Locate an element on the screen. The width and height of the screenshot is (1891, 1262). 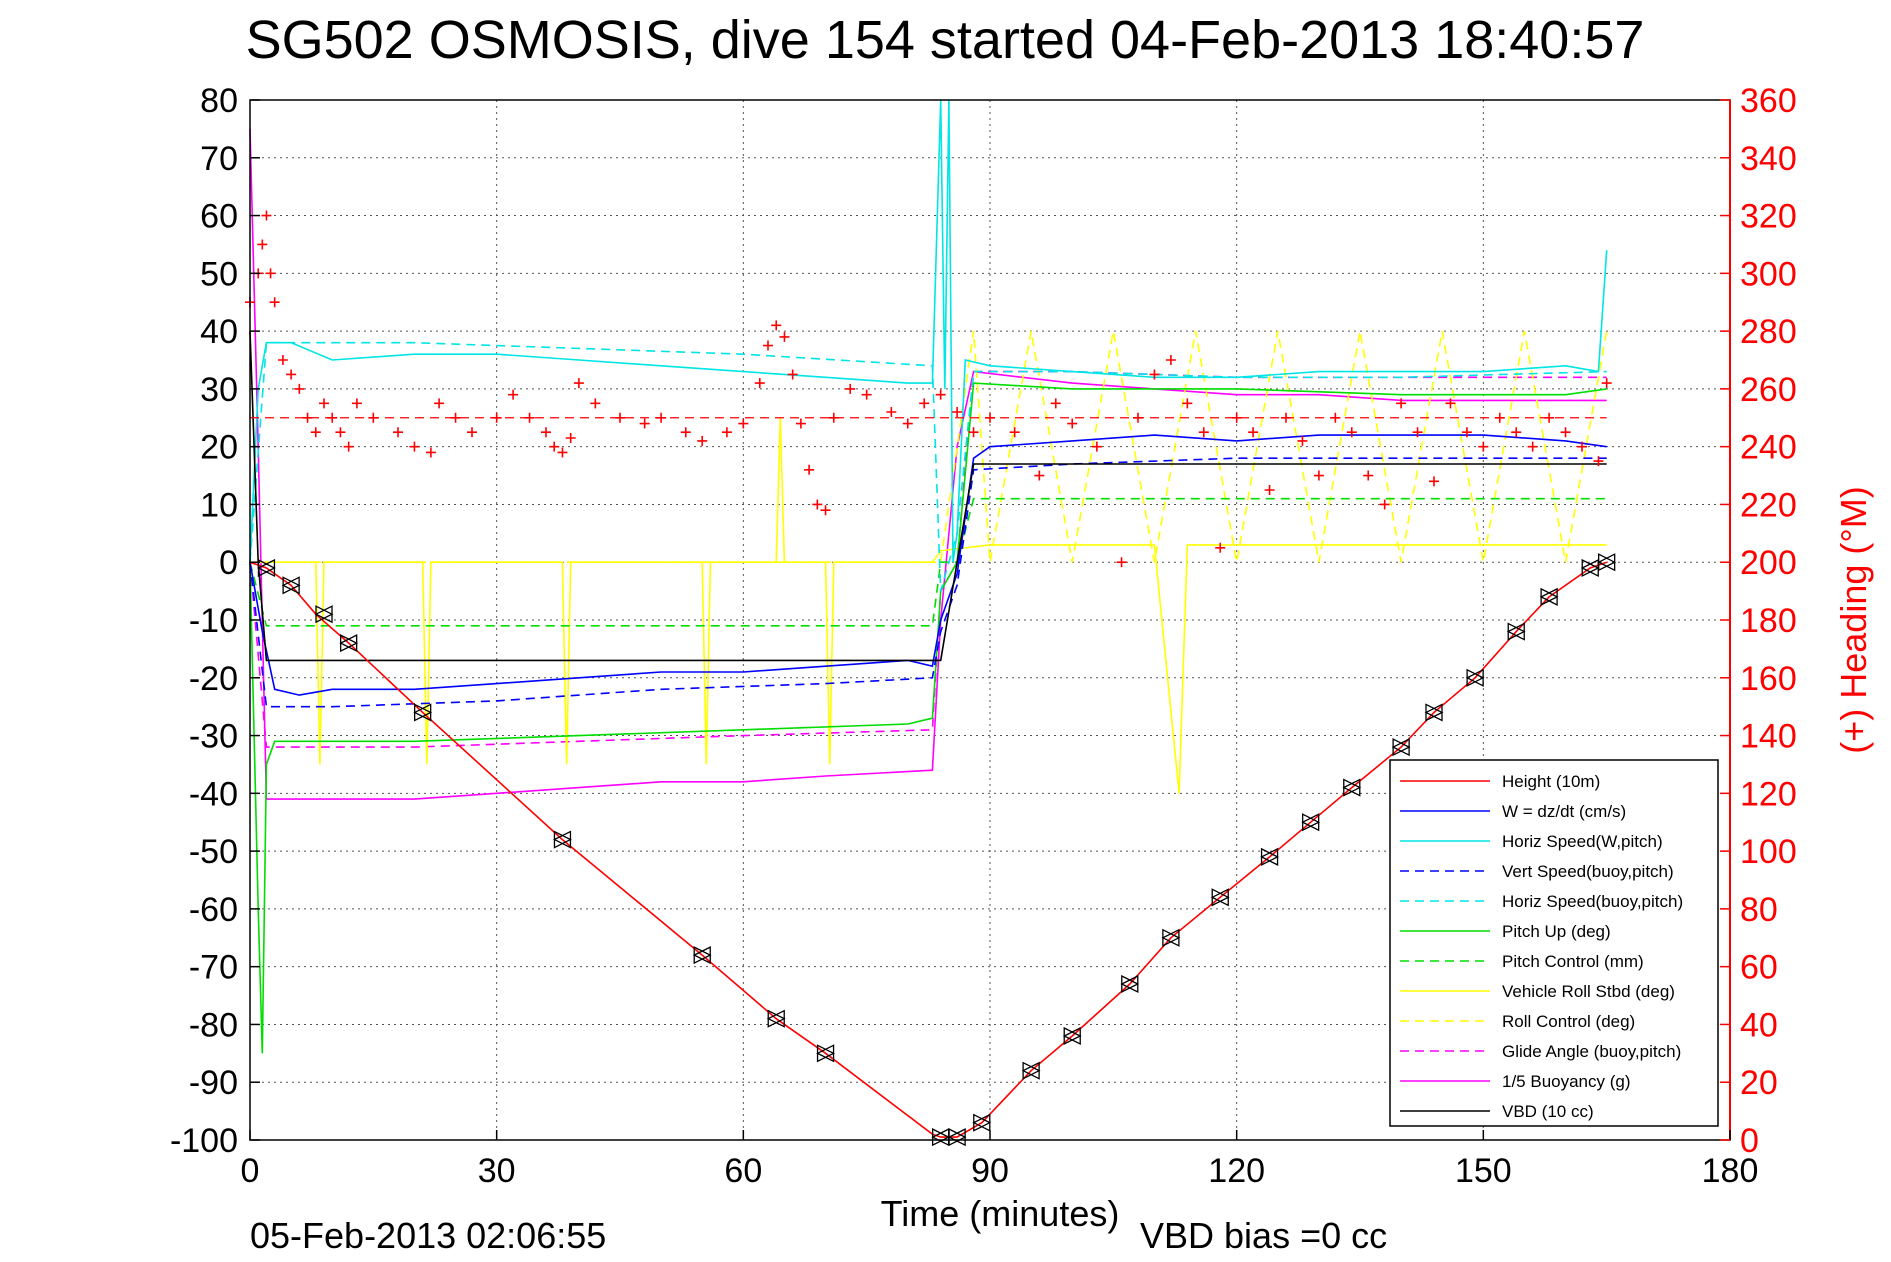
x-tick-label: 0 is located at coordinates (250, 1171).